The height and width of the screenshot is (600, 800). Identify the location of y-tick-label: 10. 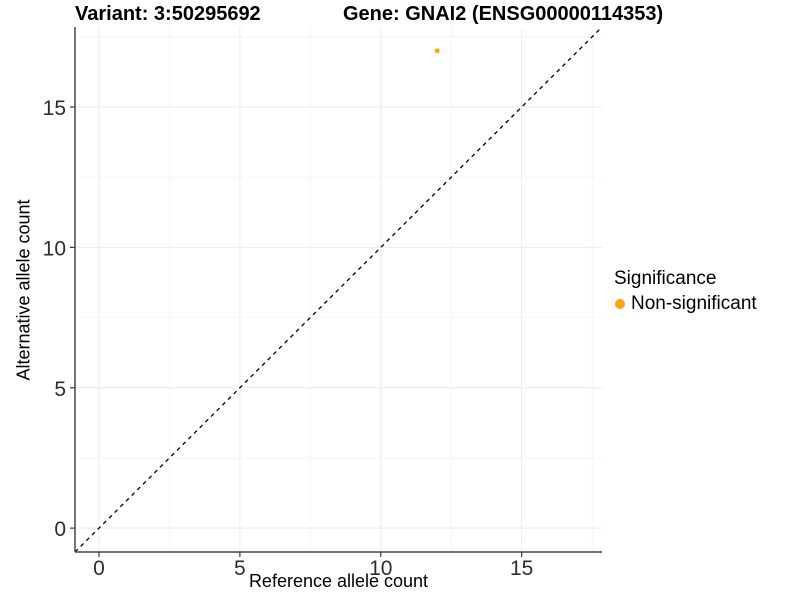
(54, 248).